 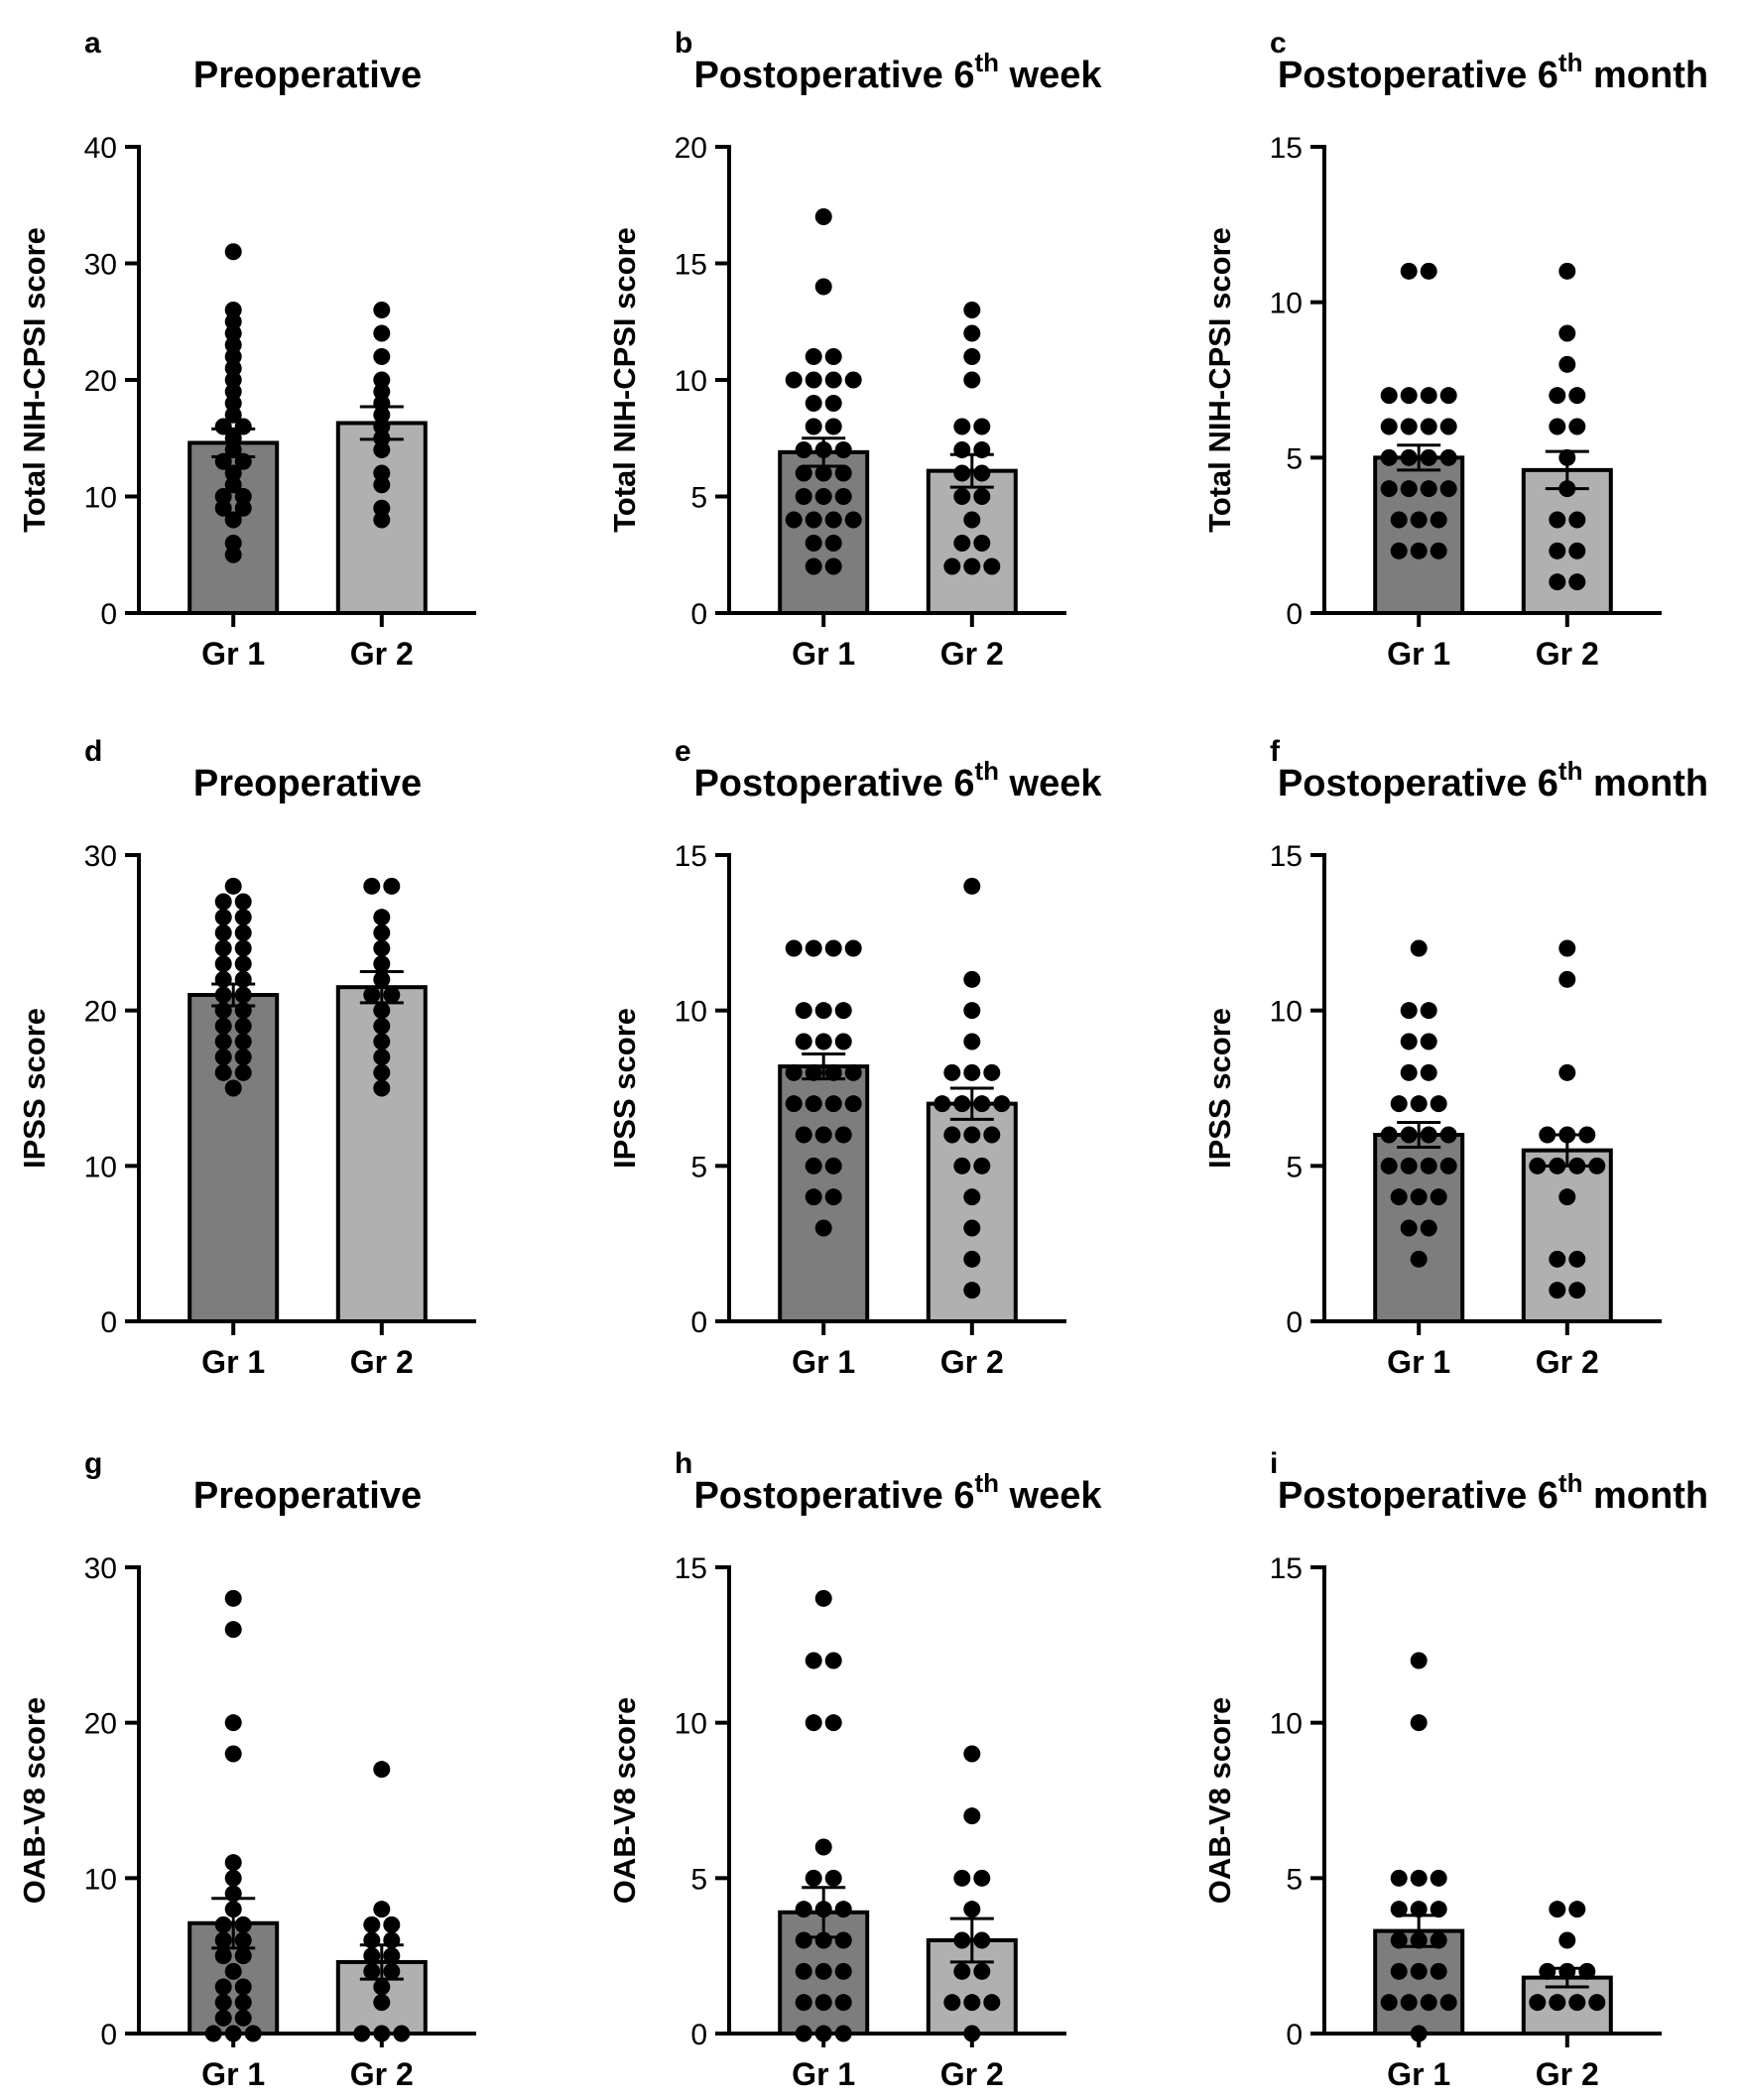 I want to click on y-tick-label: 40, so click(x=101, y=148).